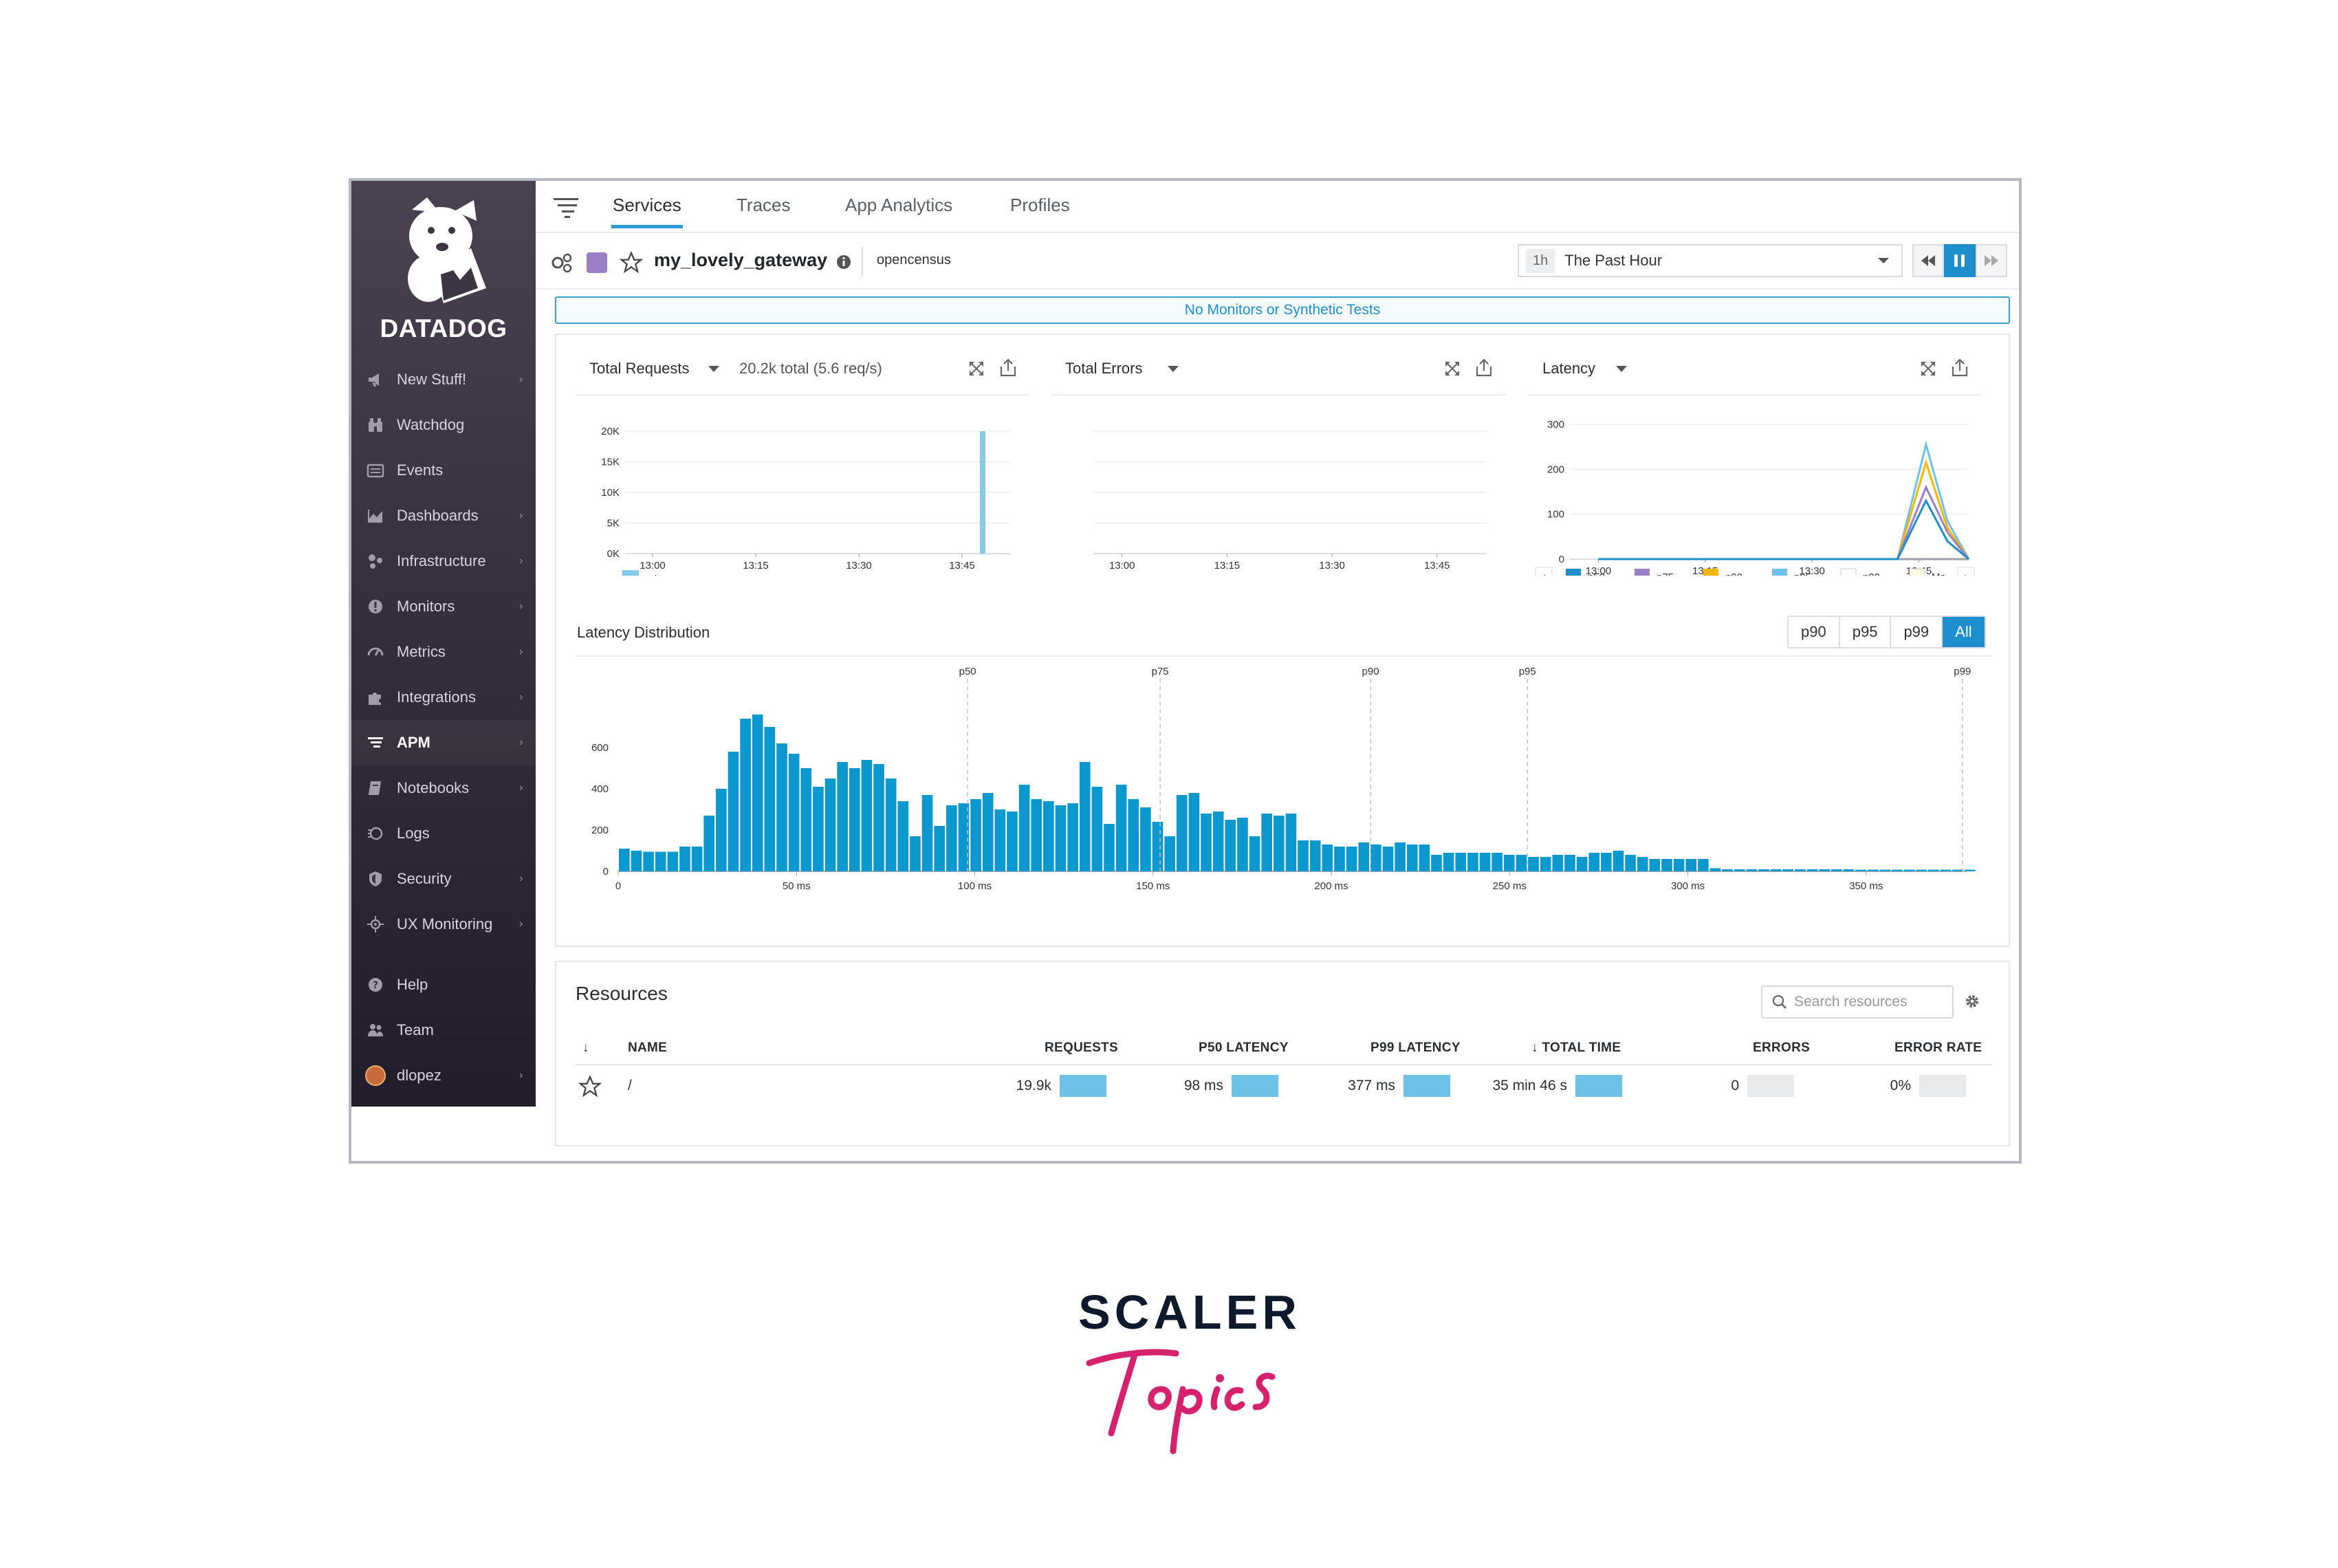 Image resolution: width=2338 pixels, height=1568 pixels. Describe the element at coordinates (443, 1030) in the screenshot. I see `sidebar-item-team: Team` at that location.